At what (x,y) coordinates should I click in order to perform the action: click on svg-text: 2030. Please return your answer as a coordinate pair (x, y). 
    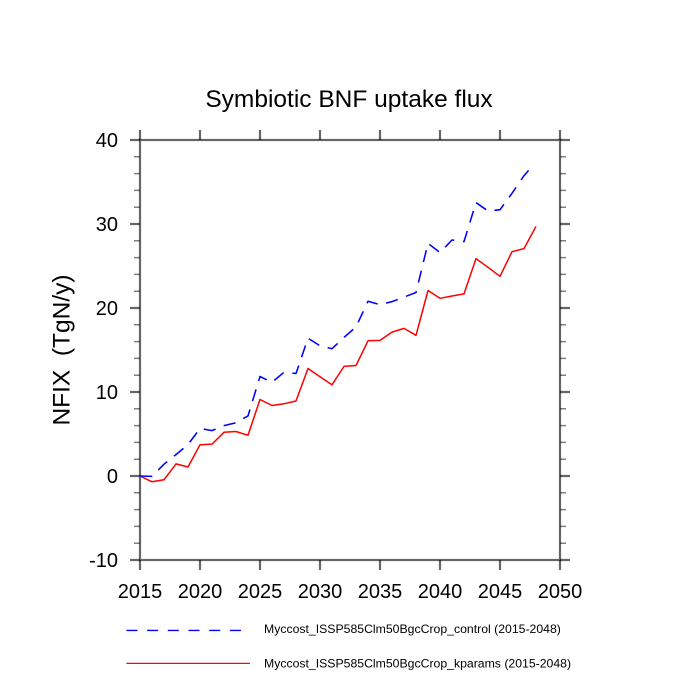
    Looking at the image, I should click on (320, 592).